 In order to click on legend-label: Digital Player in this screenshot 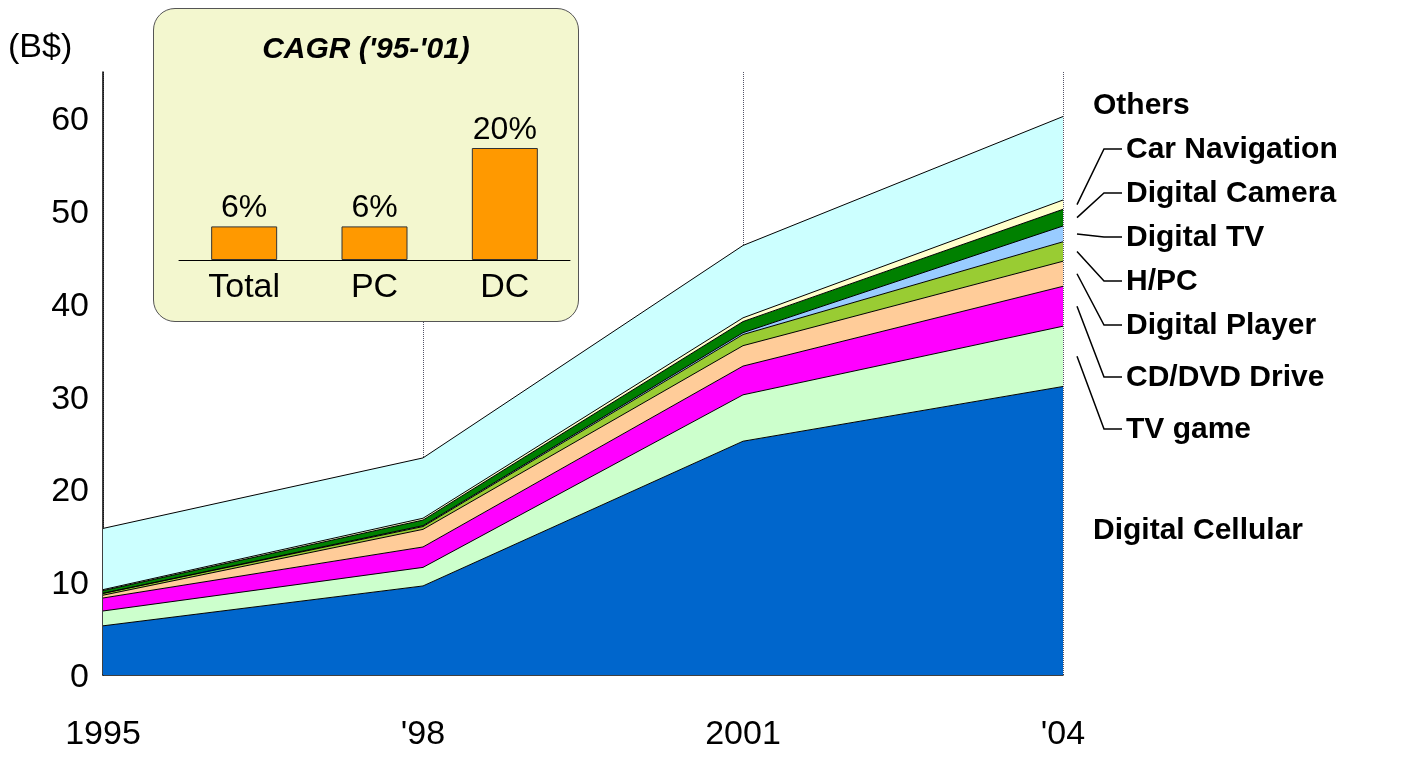, I will do `click(1221, 323)`.